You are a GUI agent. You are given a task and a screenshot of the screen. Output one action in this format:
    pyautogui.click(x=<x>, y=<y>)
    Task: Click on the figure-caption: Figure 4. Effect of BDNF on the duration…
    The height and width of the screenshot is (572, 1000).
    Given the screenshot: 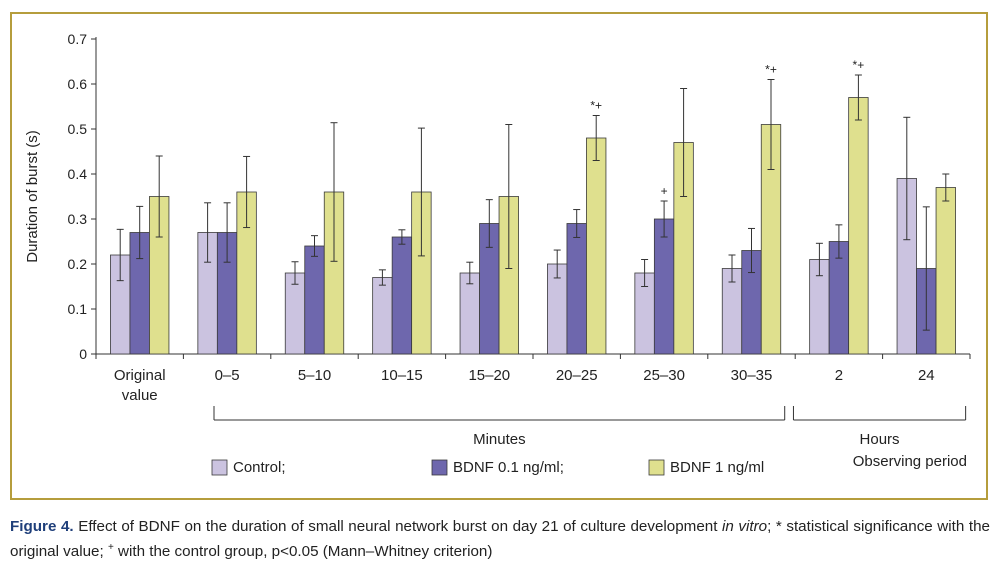 What is the action you would take?
    pyautogui.click(x=500, y=539)
    